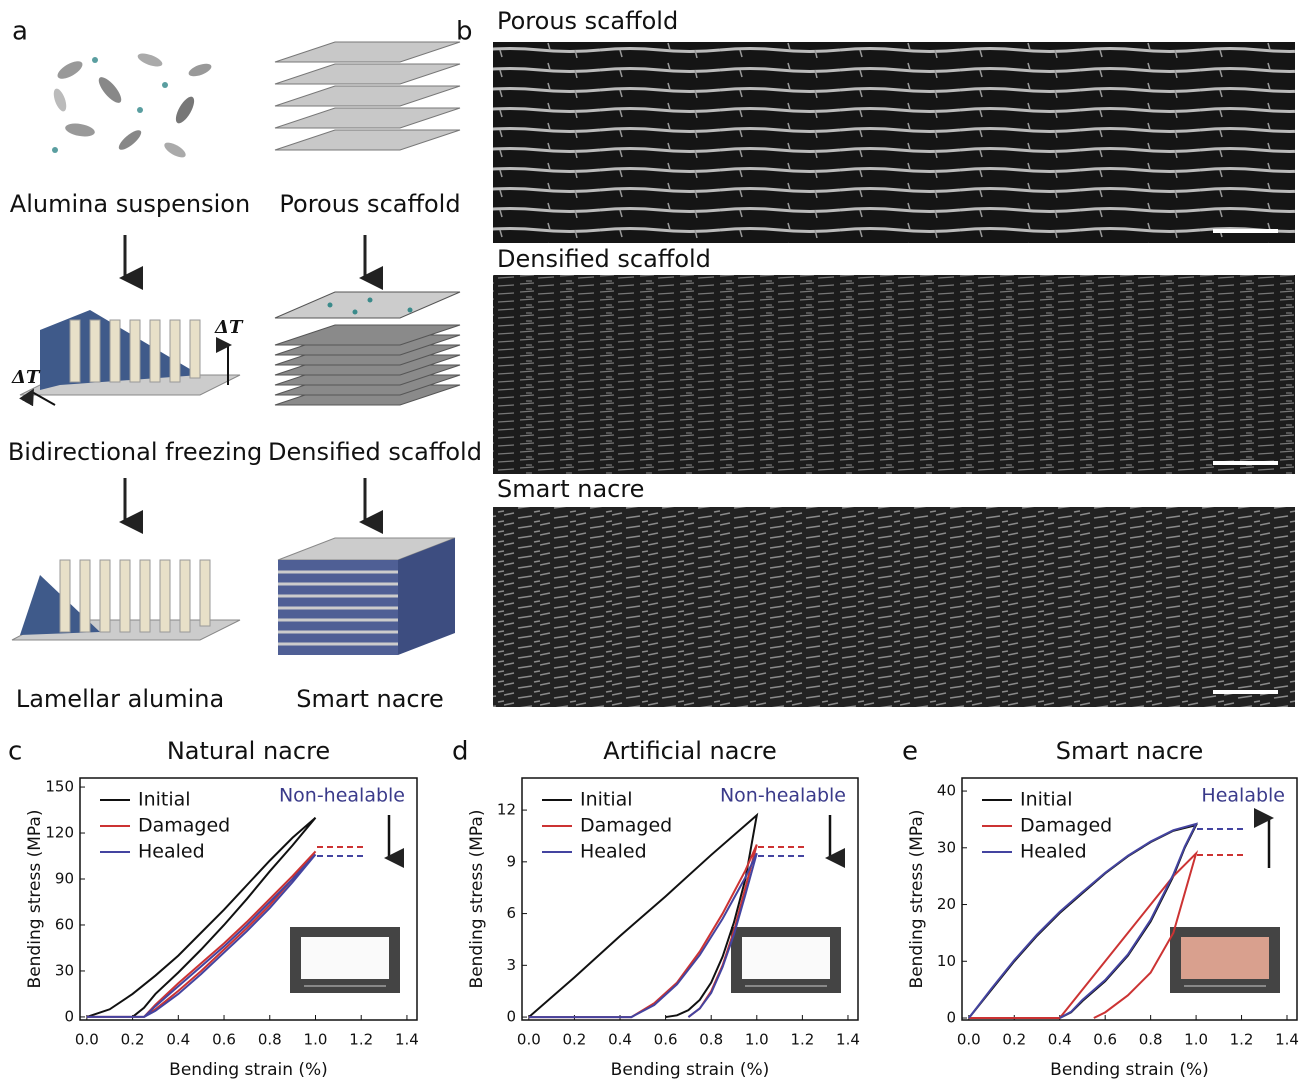  What do you see at coordinates (511, 861) in the screenshot?
I see `y-tick-label: 9` at bounding box center [511, 861].